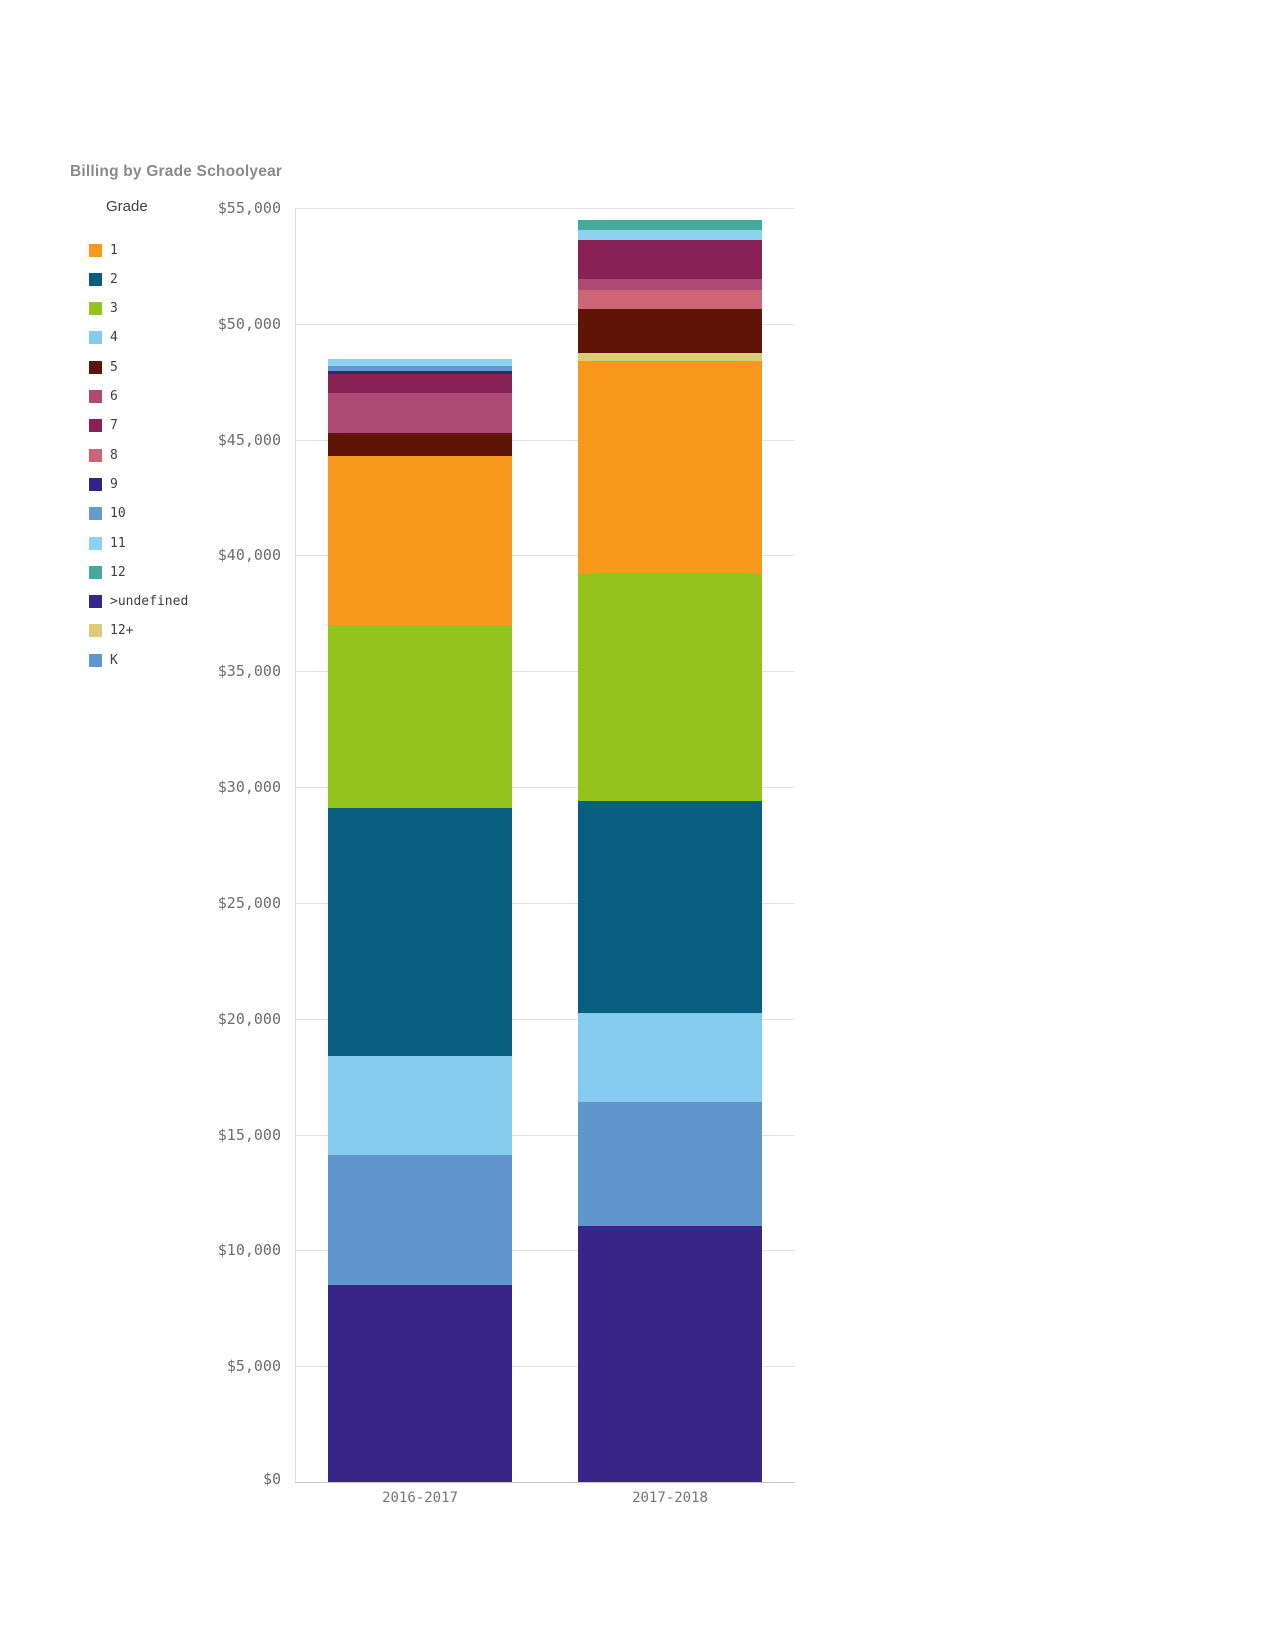  I want to click on legend-item-grade-10: 10, so click(107, 514).